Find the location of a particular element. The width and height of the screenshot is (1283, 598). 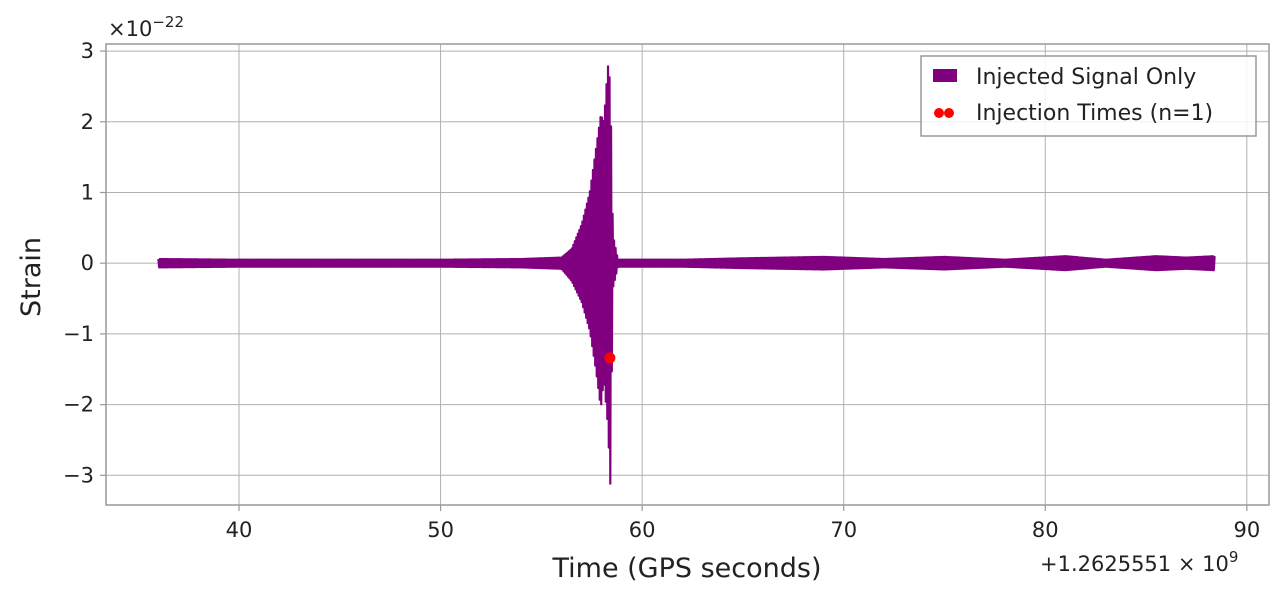

legend-marker-injection-times is located at coordinates (939, 113).